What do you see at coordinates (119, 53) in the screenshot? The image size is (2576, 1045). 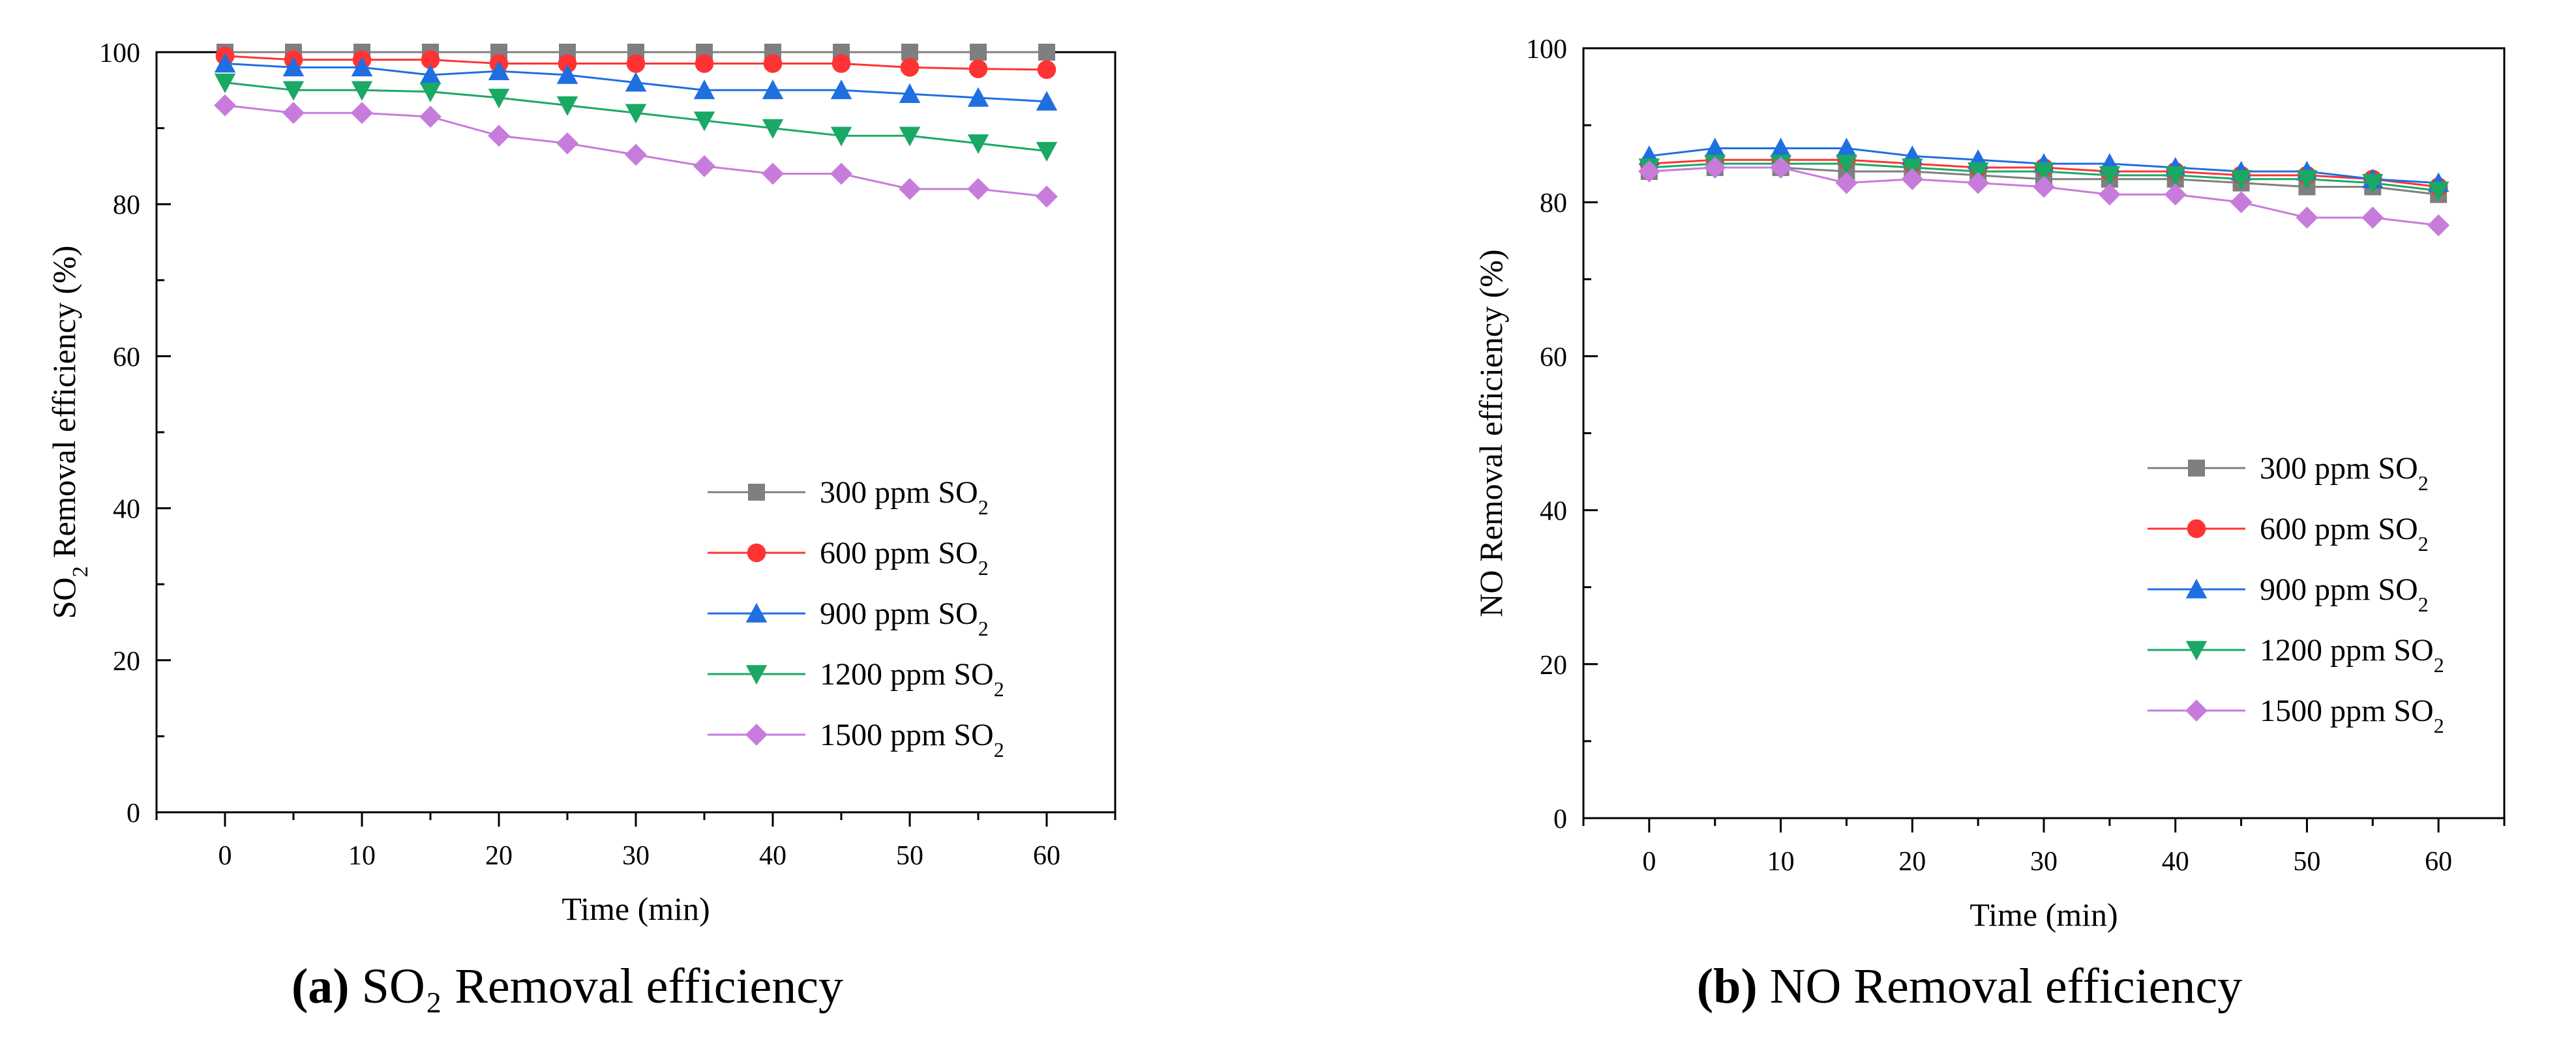 I see `y-tick-label: 100` at bounding box center [119, 53].